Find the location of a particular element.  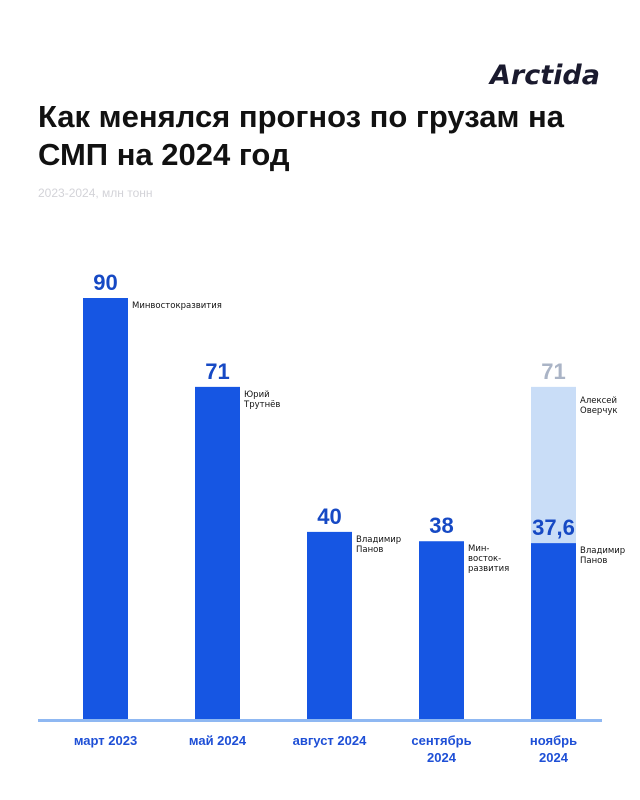

bar-note: Мин-восток-развития is located at coordinates (488, 559).